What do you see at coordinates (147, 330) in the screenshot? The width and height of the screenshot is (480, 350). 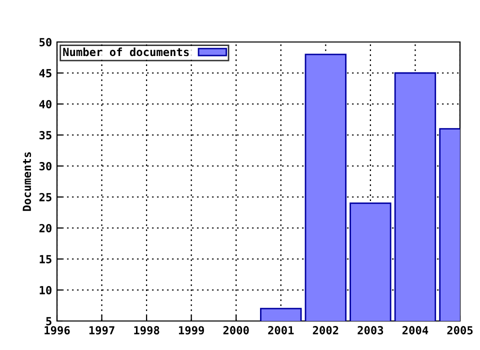 I see `x-tick-label: 1998` at bounding box center [147, 330].